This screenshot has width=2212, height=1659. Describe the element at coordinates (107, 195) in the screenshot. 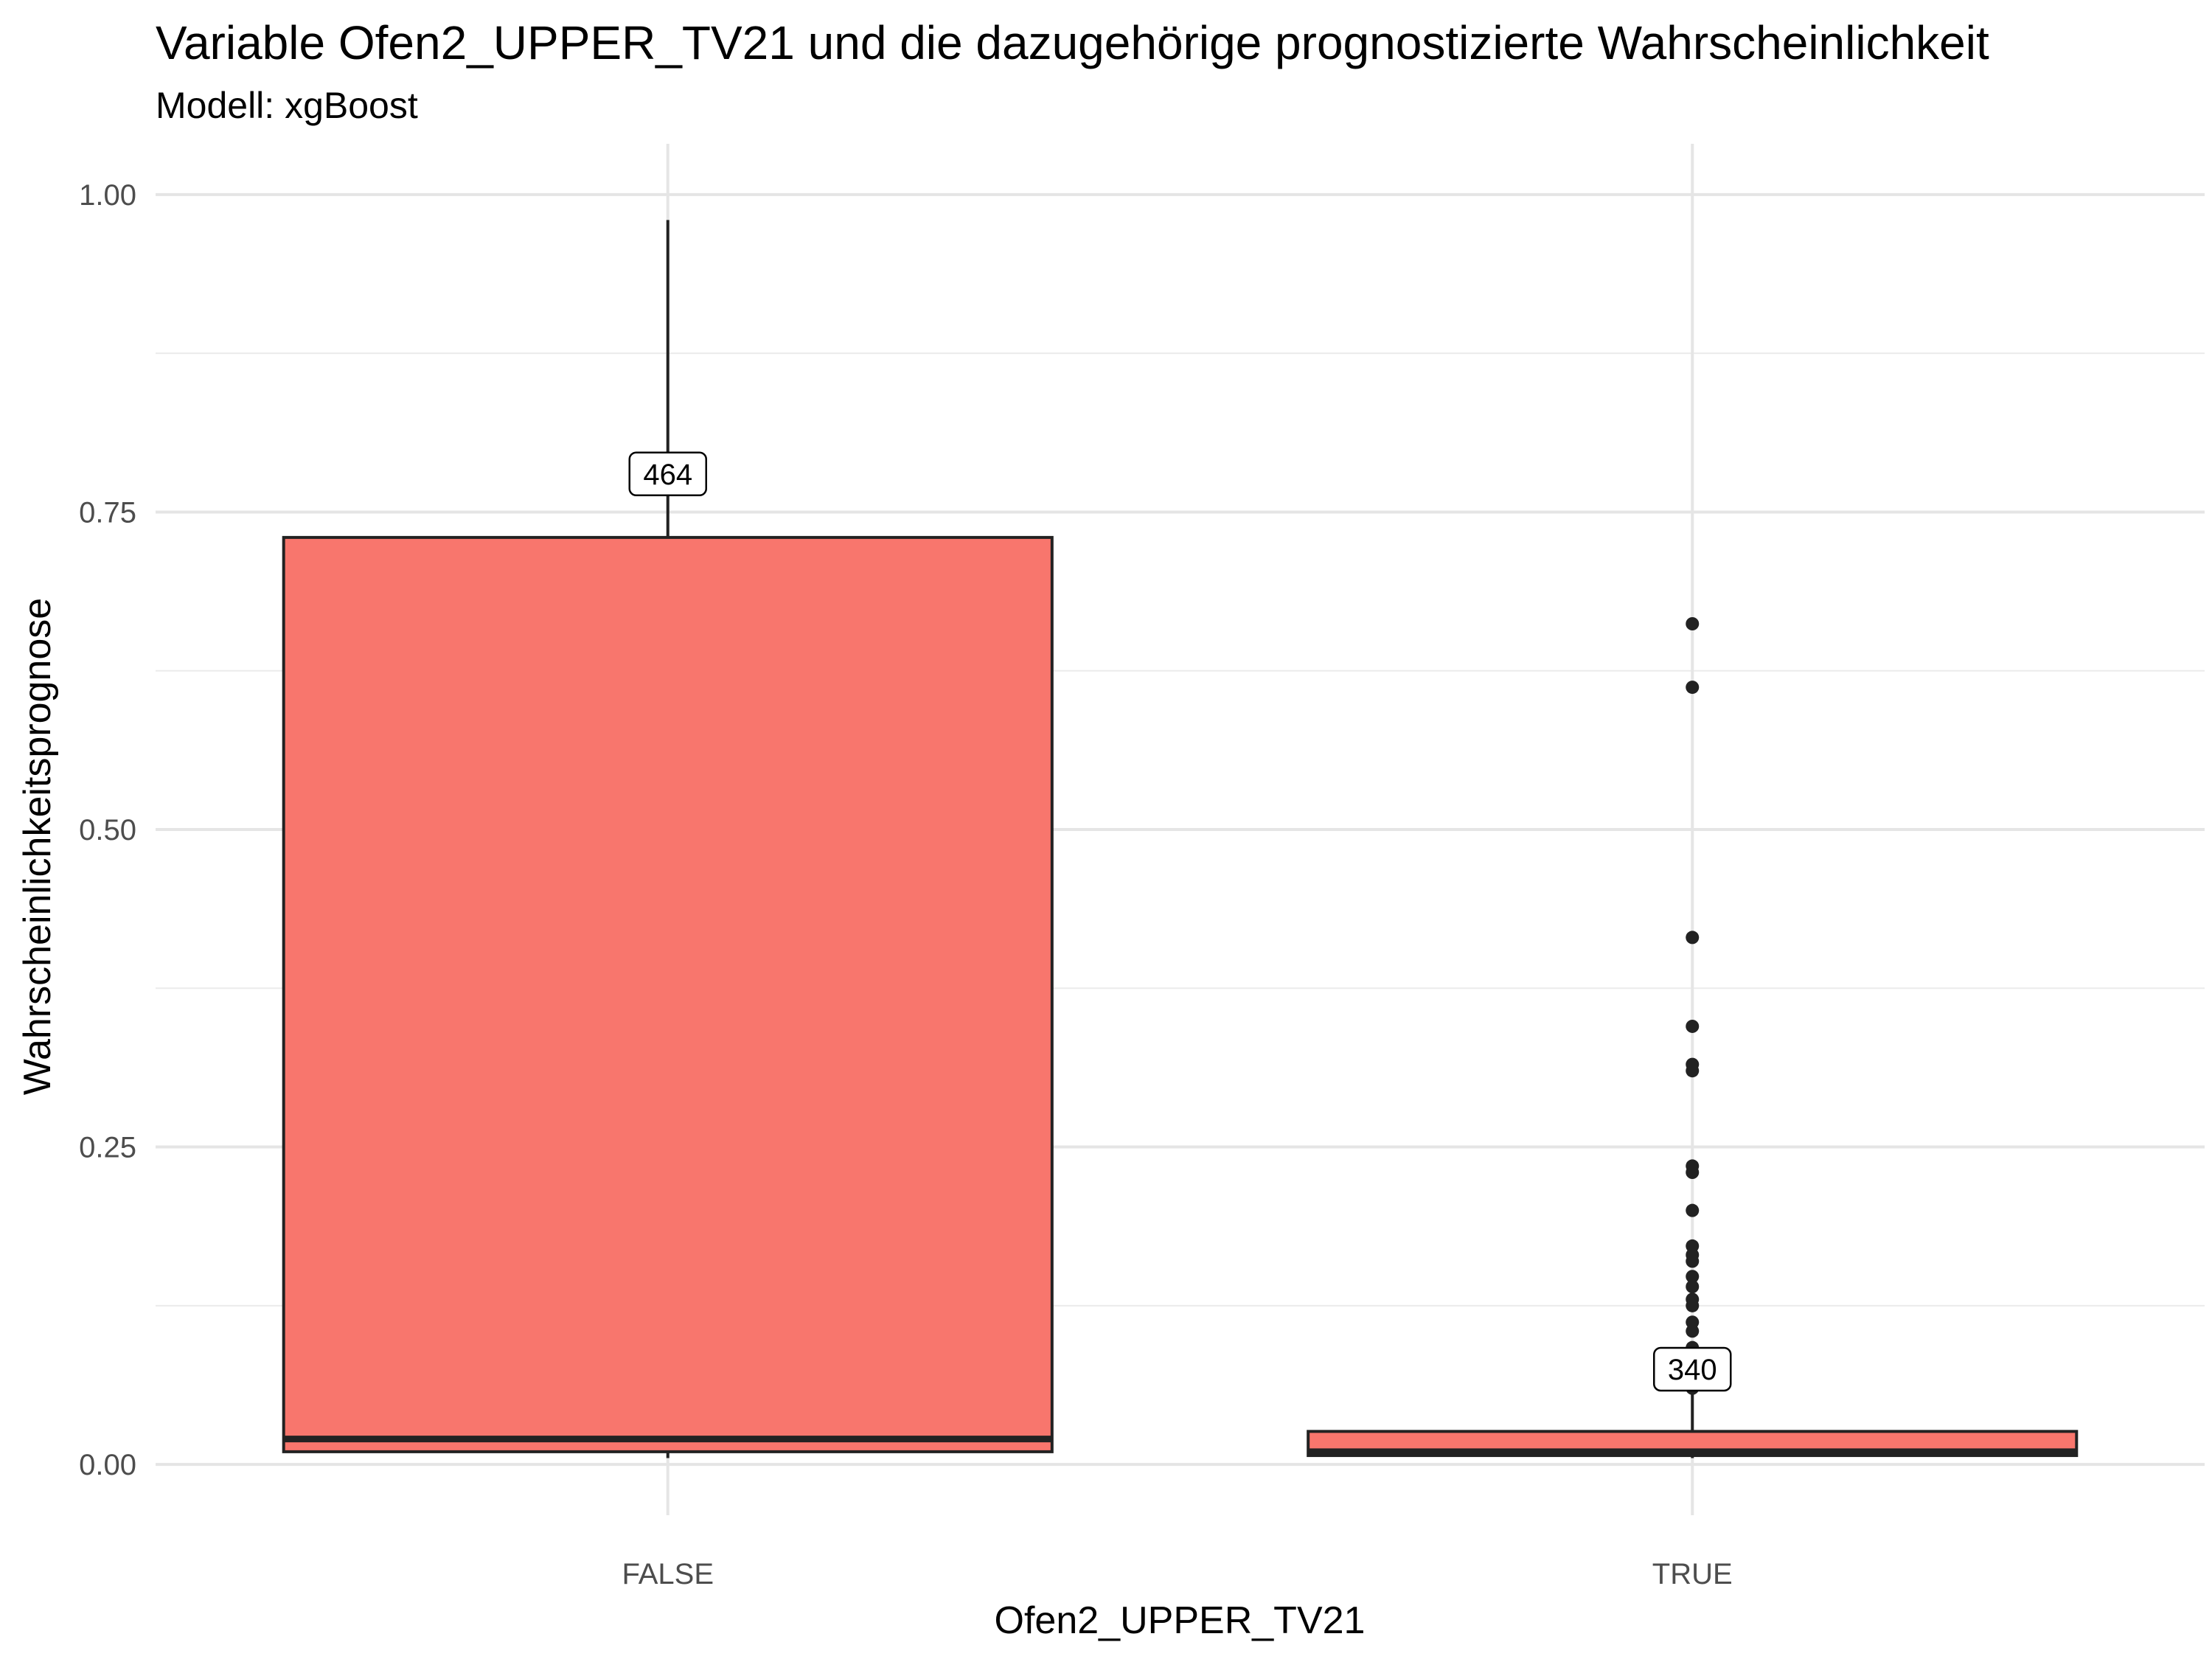

I see `y-tick-label: 1.00` at that location.